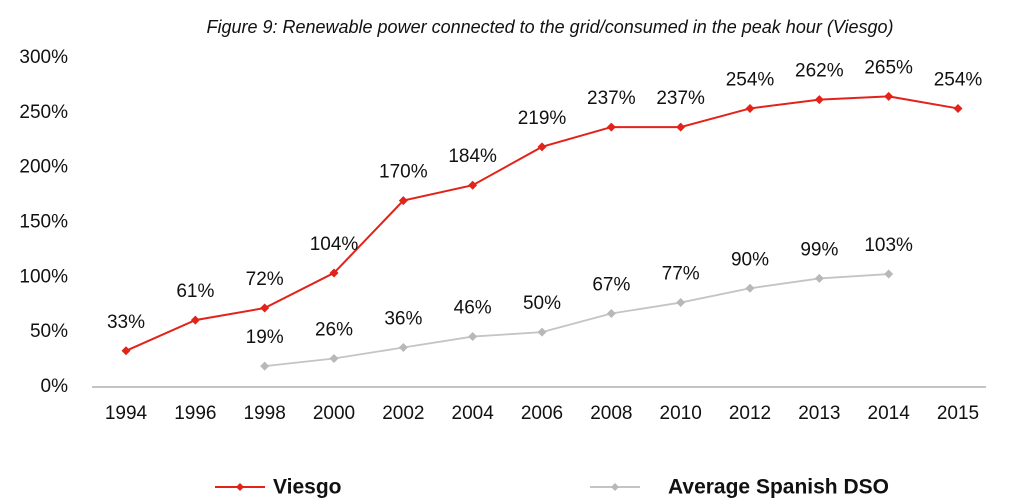 The width and height of the screenshot is (1010, 499). Describe the element at coordinates (681, 413) in the screenshot. I see `x-tick-label: 2010` at that location.